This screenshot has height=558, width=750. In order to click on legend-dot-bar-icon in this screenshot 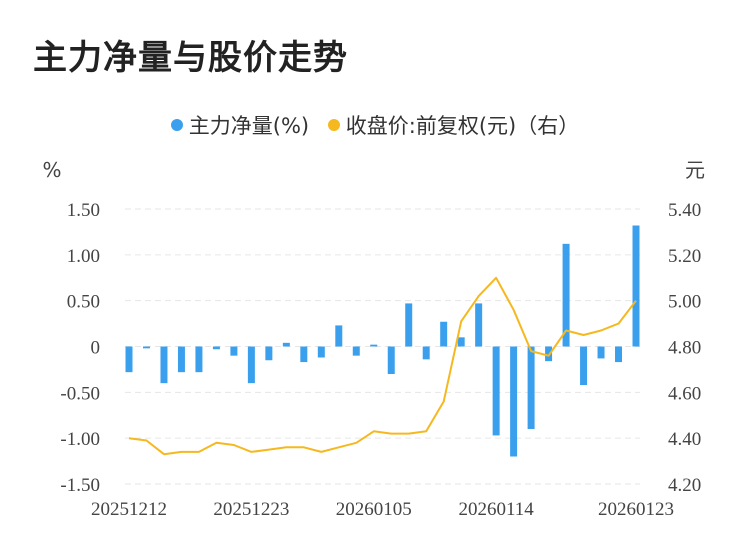, I will do `click(176, 125)`.